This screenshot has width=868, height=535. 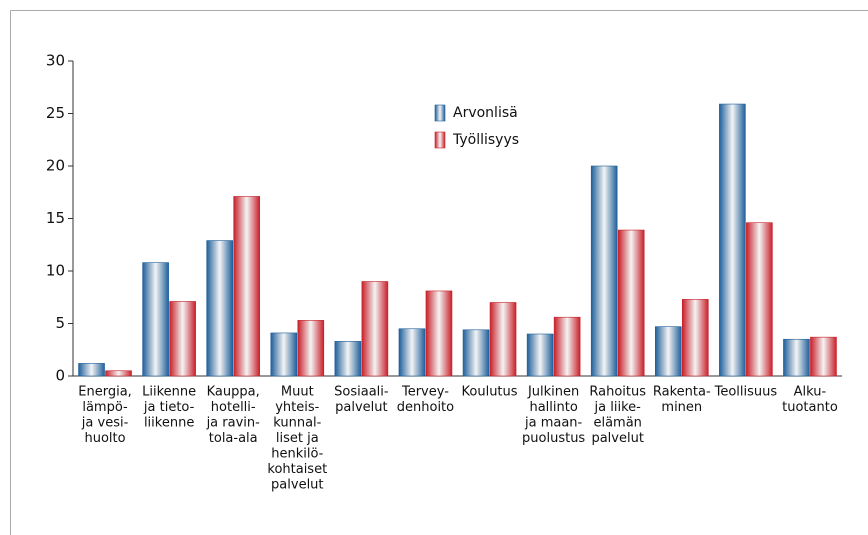 What do you see at coordinates (55, 166) in the screenshot?
I see `y-tick-label: 20` at bounding box center [55, 166].